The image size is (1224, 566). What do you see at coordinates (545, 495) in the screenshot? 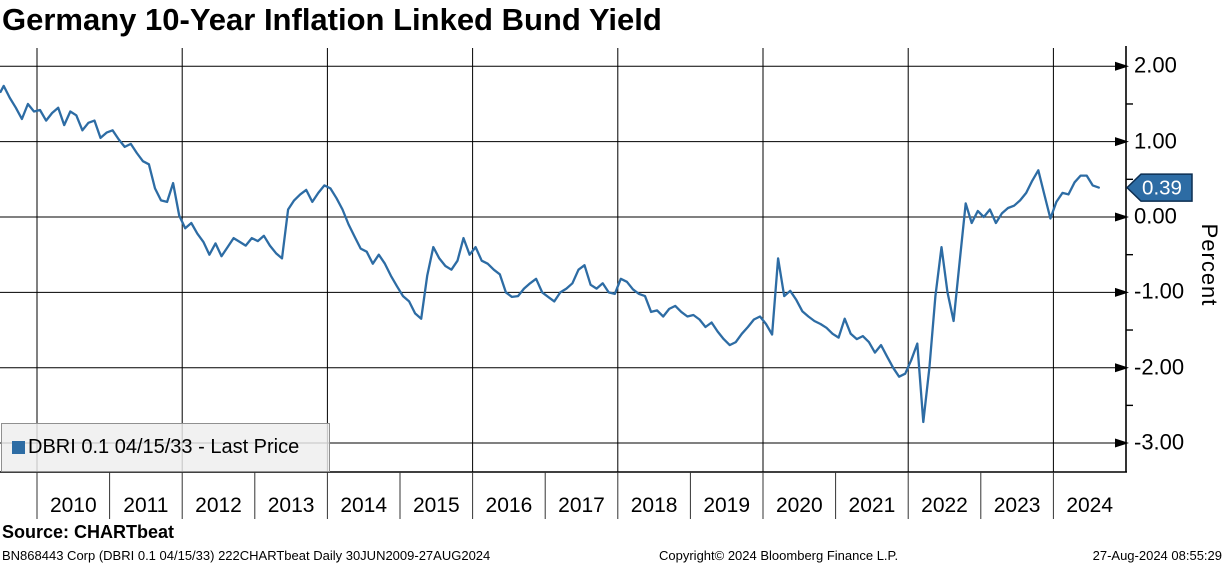
I see `x-year-dividers` at bounding box center [545, 495].